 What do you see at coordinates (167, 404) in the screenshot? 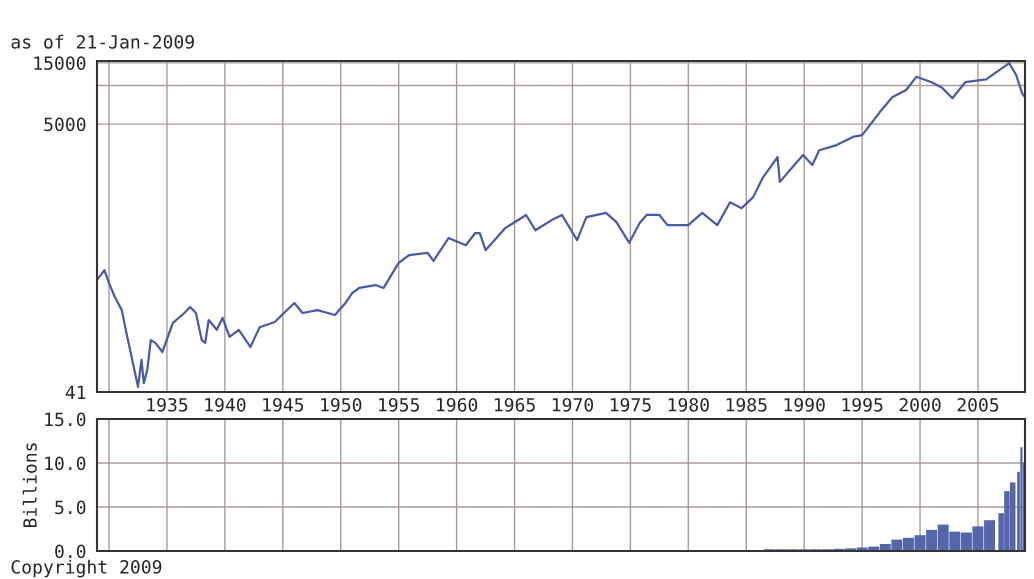
I see `x-tick-label: 1935` at bounding box center [167, 404].